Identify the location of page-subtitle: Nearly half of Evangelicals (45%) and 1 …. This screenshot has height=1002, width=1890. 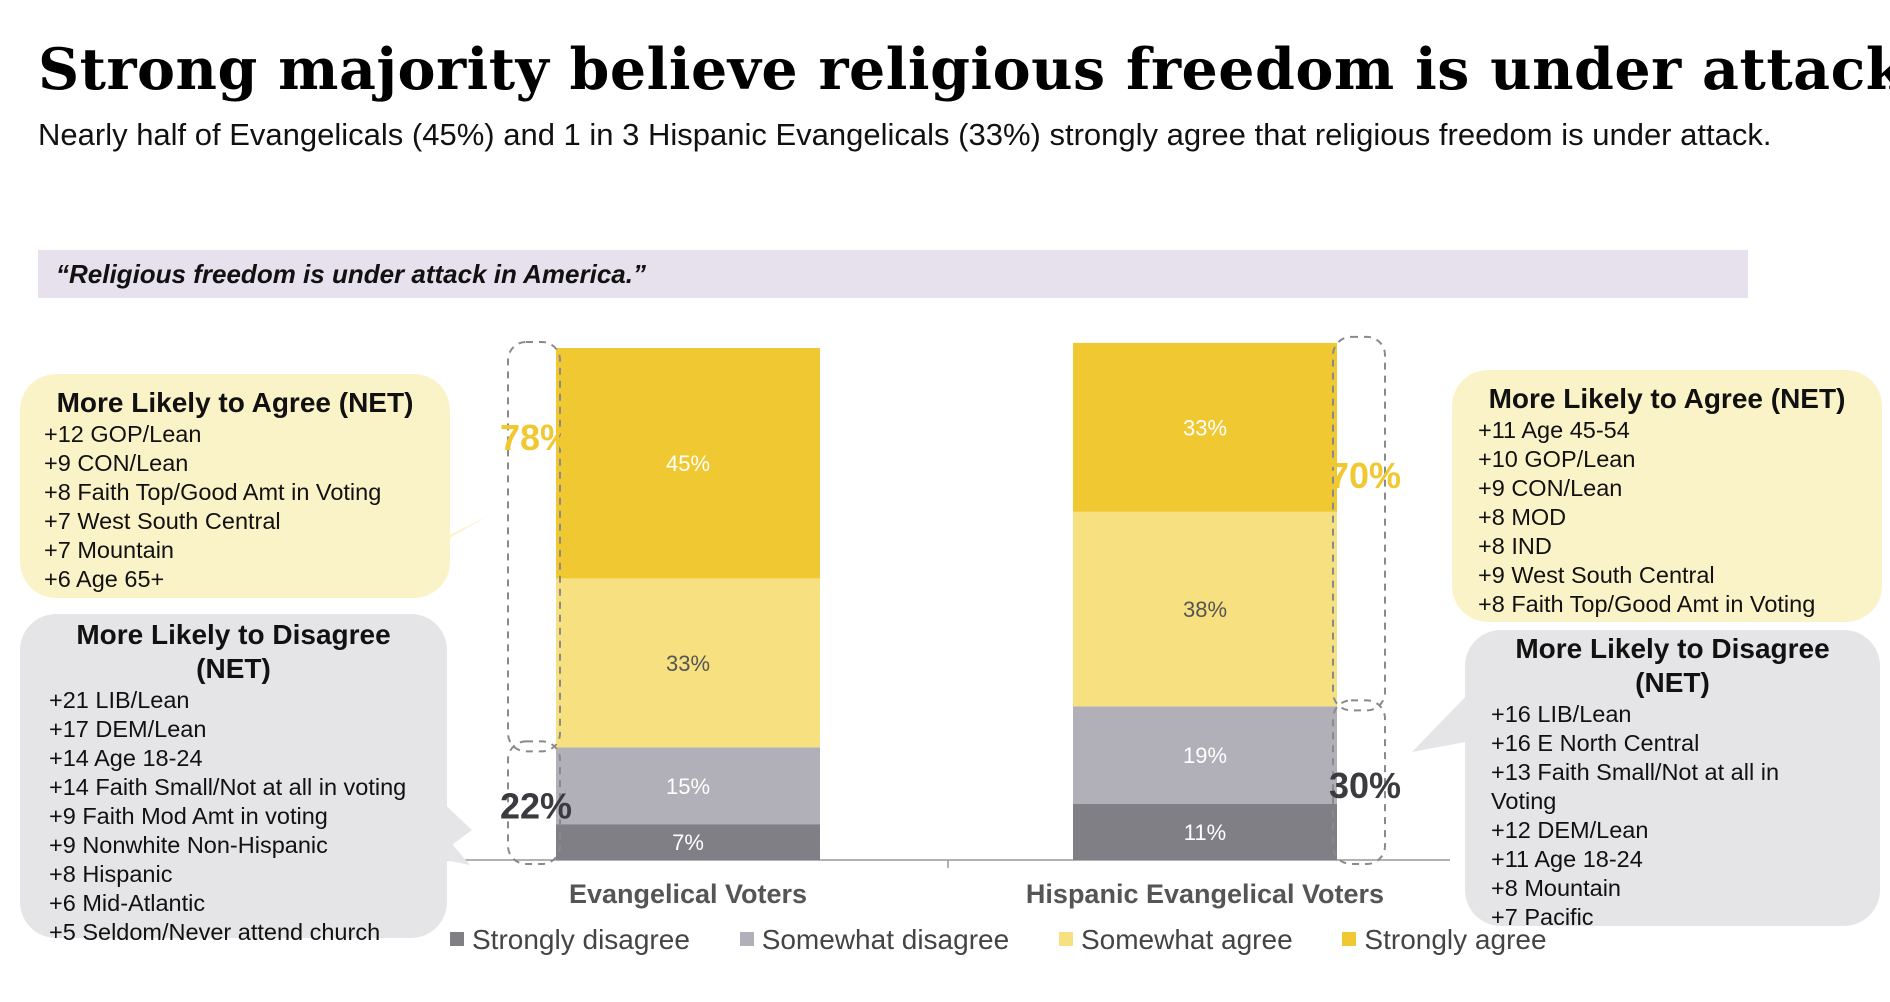
(905, 134).